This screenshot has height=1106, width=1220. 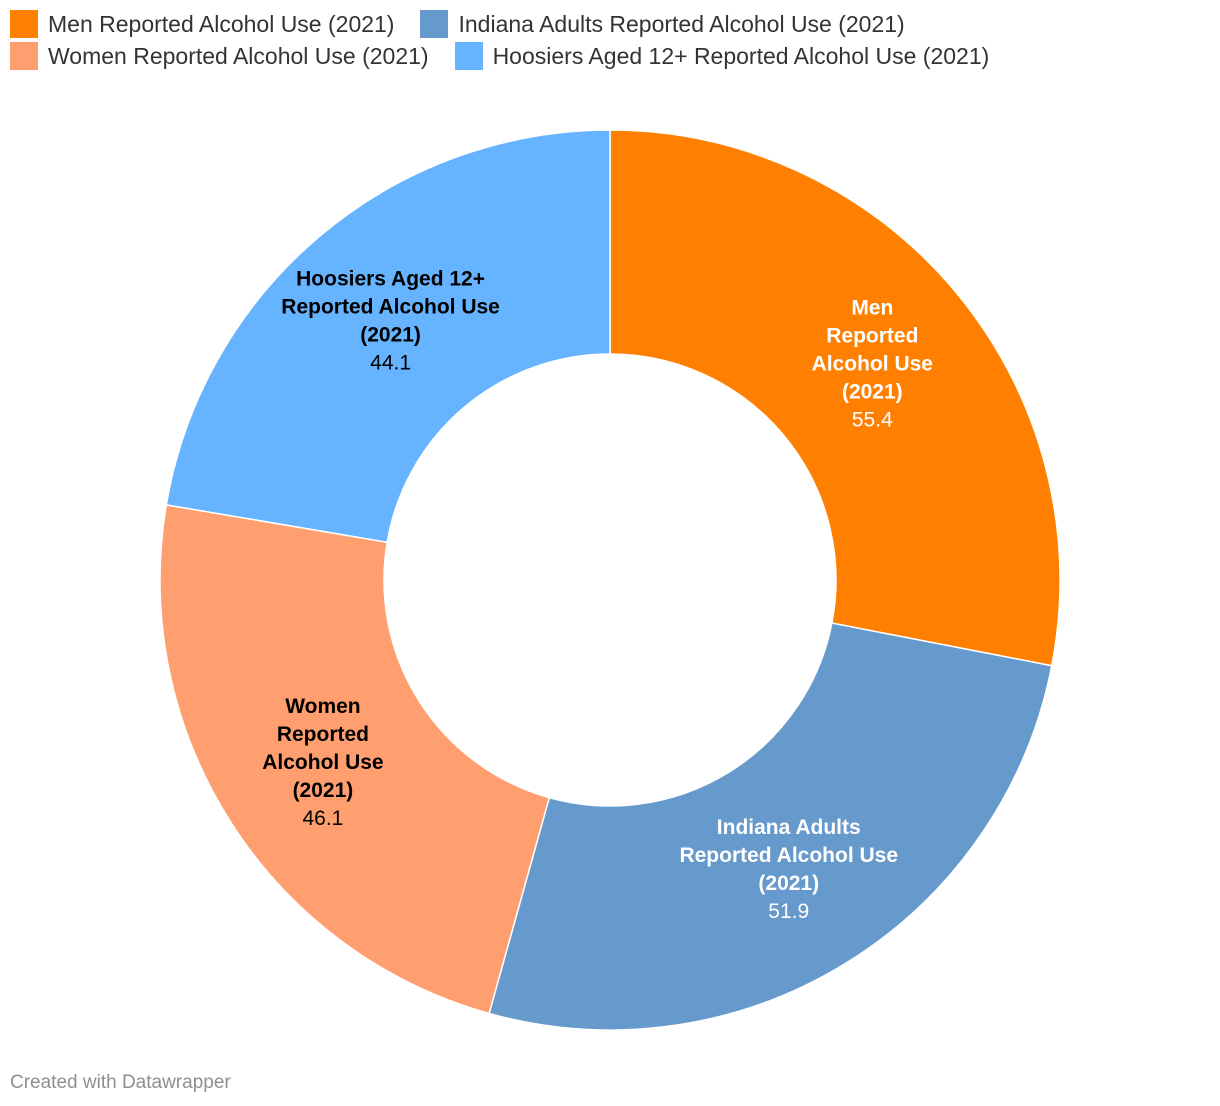 I want to click on slice-label-men: Men Reported Alcohol Use (2021) 55.4, so click(x=872, y=364).